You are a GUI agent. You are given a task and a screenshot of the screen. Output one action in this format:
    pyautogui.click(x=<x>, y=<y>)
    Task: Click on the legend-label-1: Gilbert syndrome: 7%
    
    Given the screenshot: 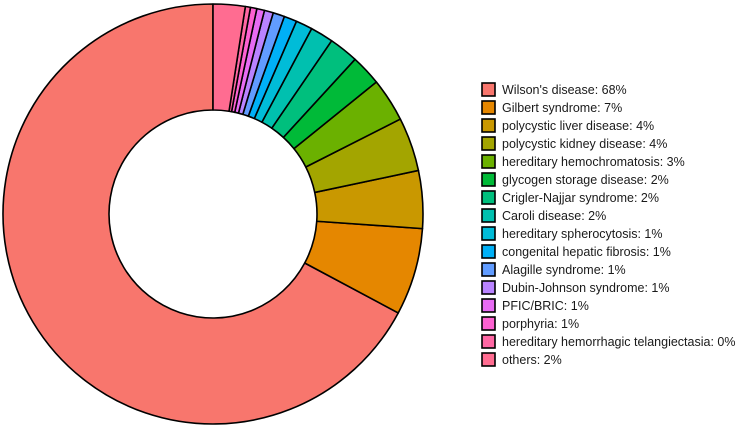 What is the action you would take?
    pyautogui.click(x=562, y=108)
    